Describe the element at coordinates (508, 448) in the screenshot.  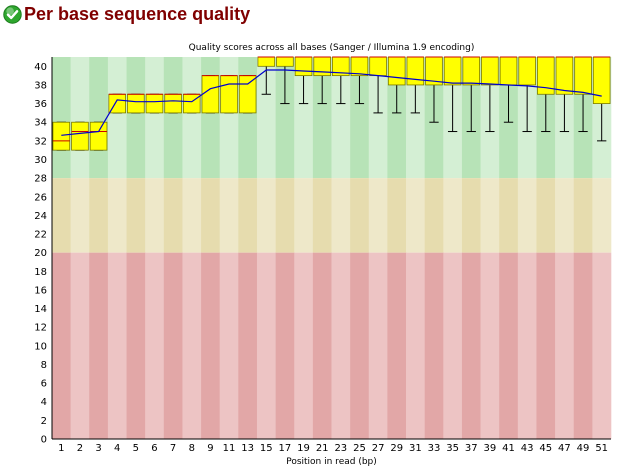
I see `x-tick-label: 41` at that location.